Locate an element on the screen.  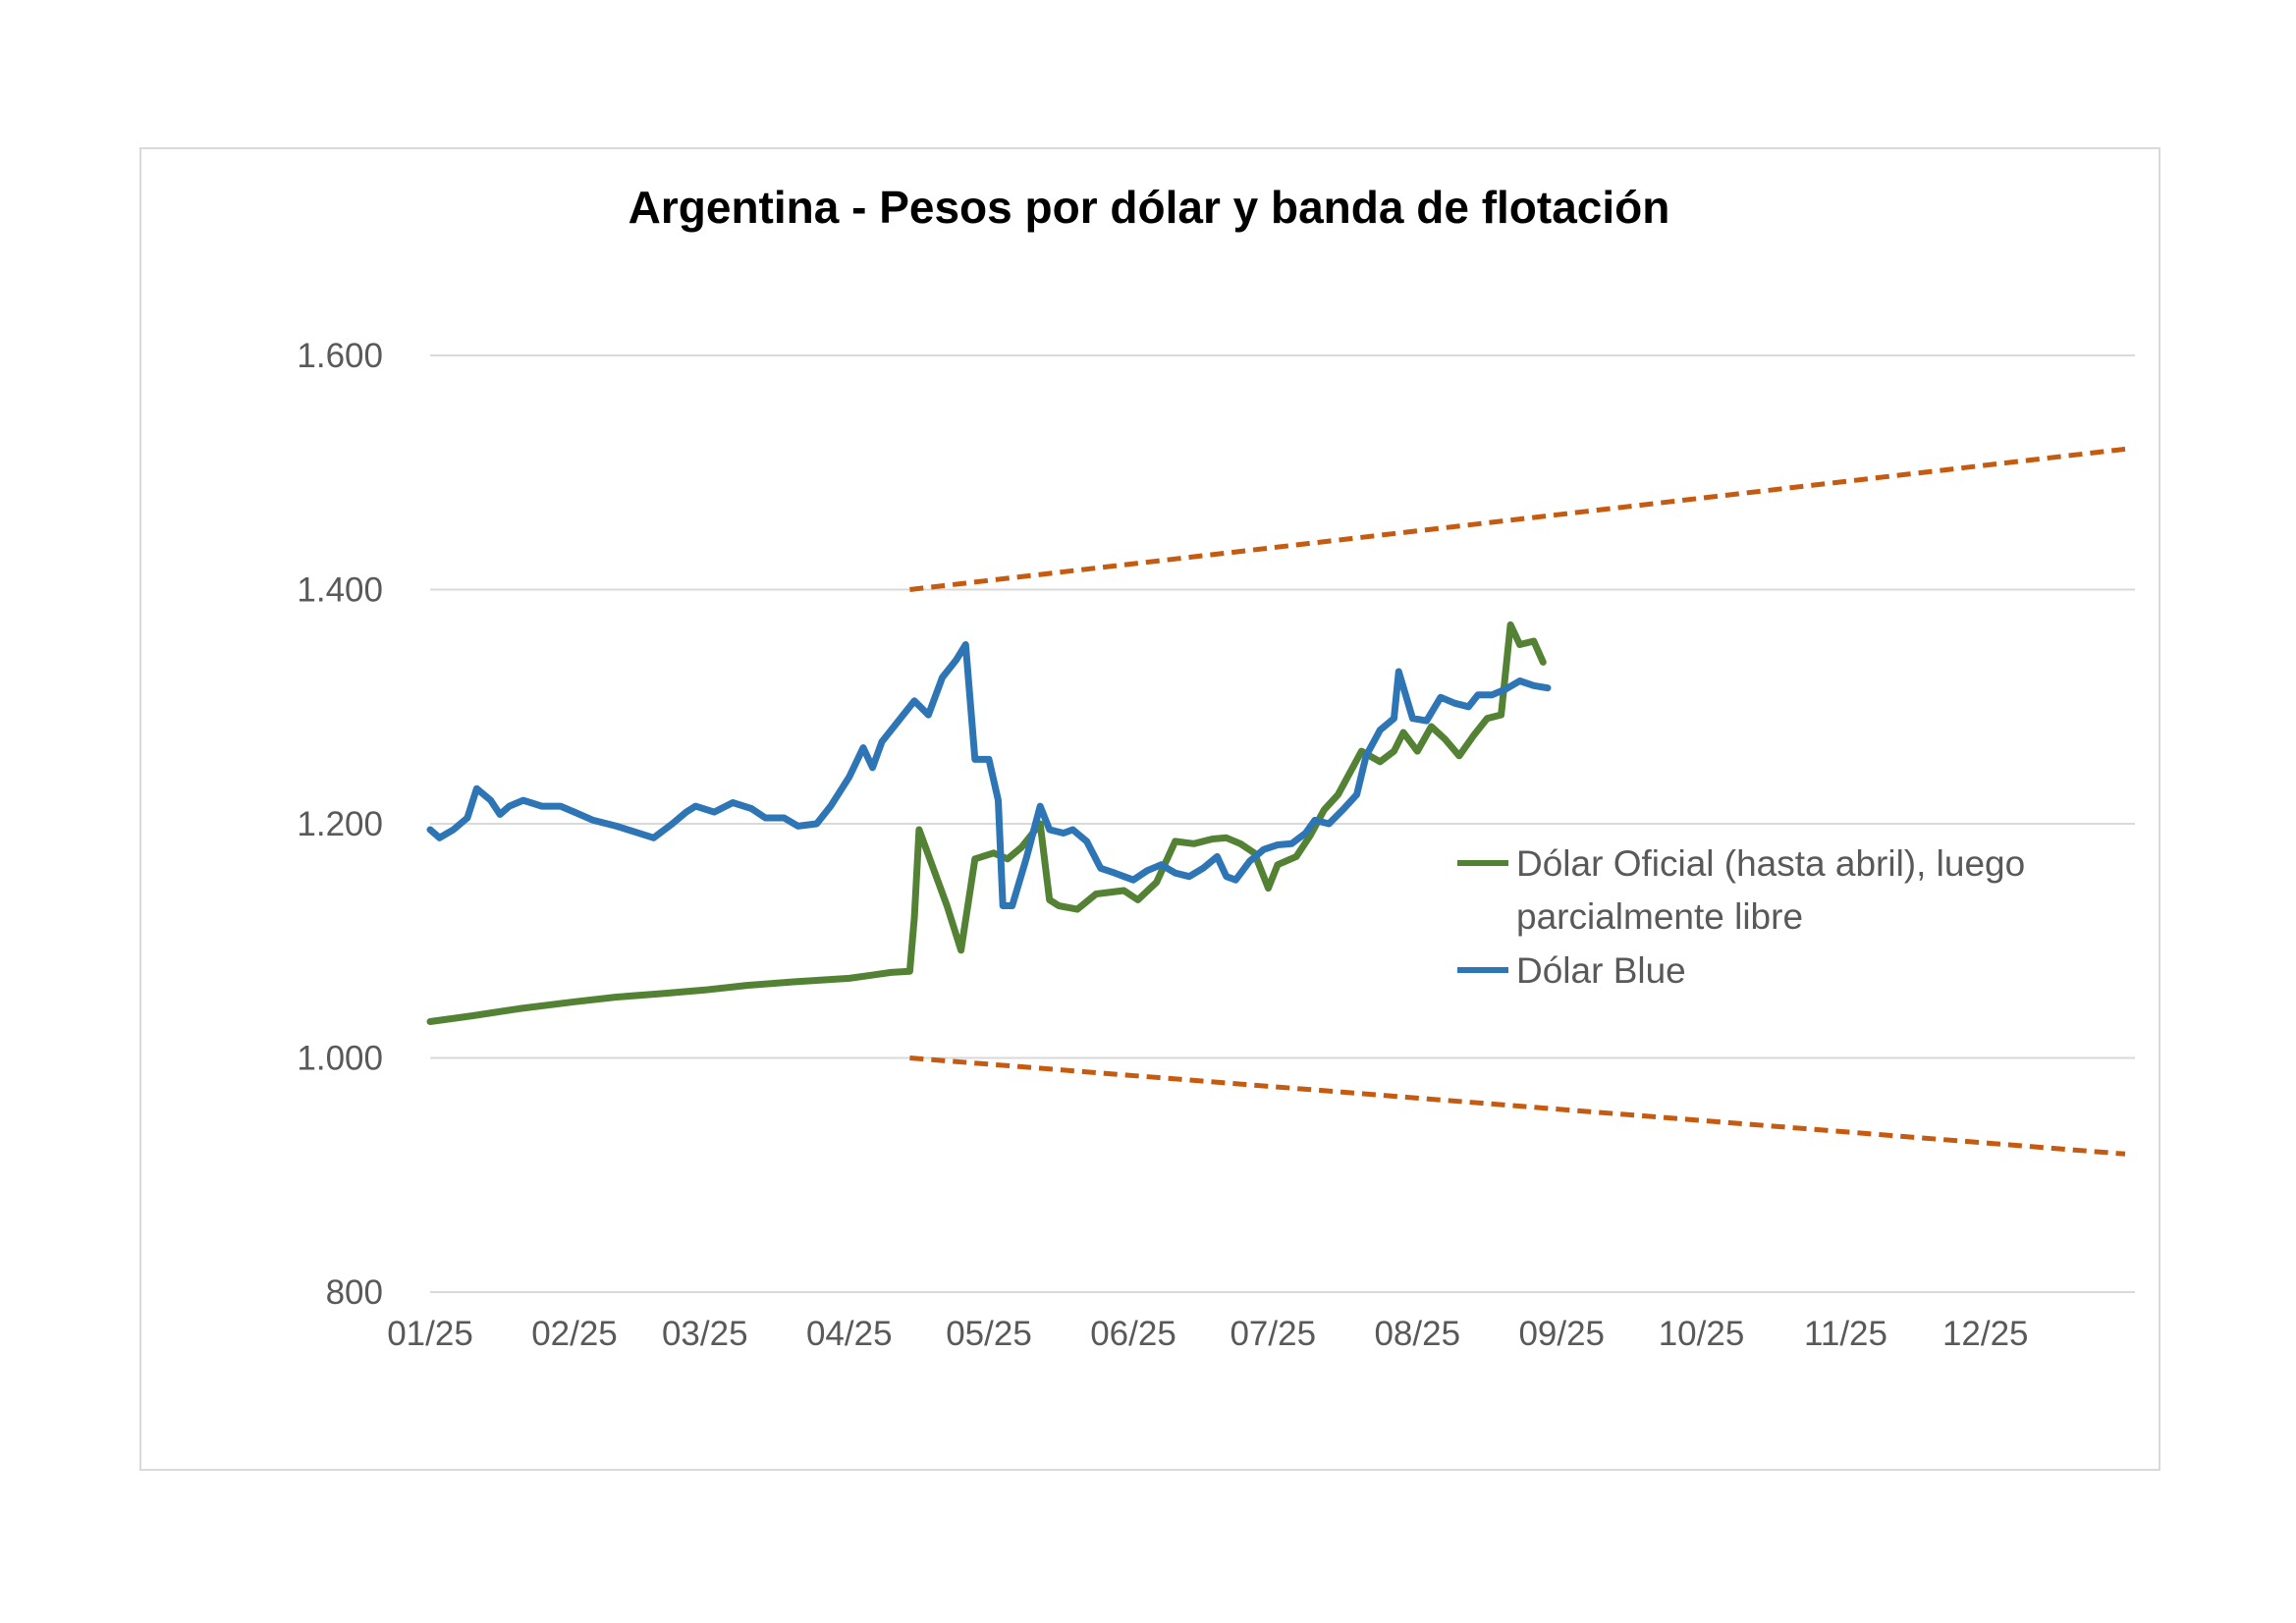
legend-label-blue: Dólar Blue is located at coordinates (1601, 970).